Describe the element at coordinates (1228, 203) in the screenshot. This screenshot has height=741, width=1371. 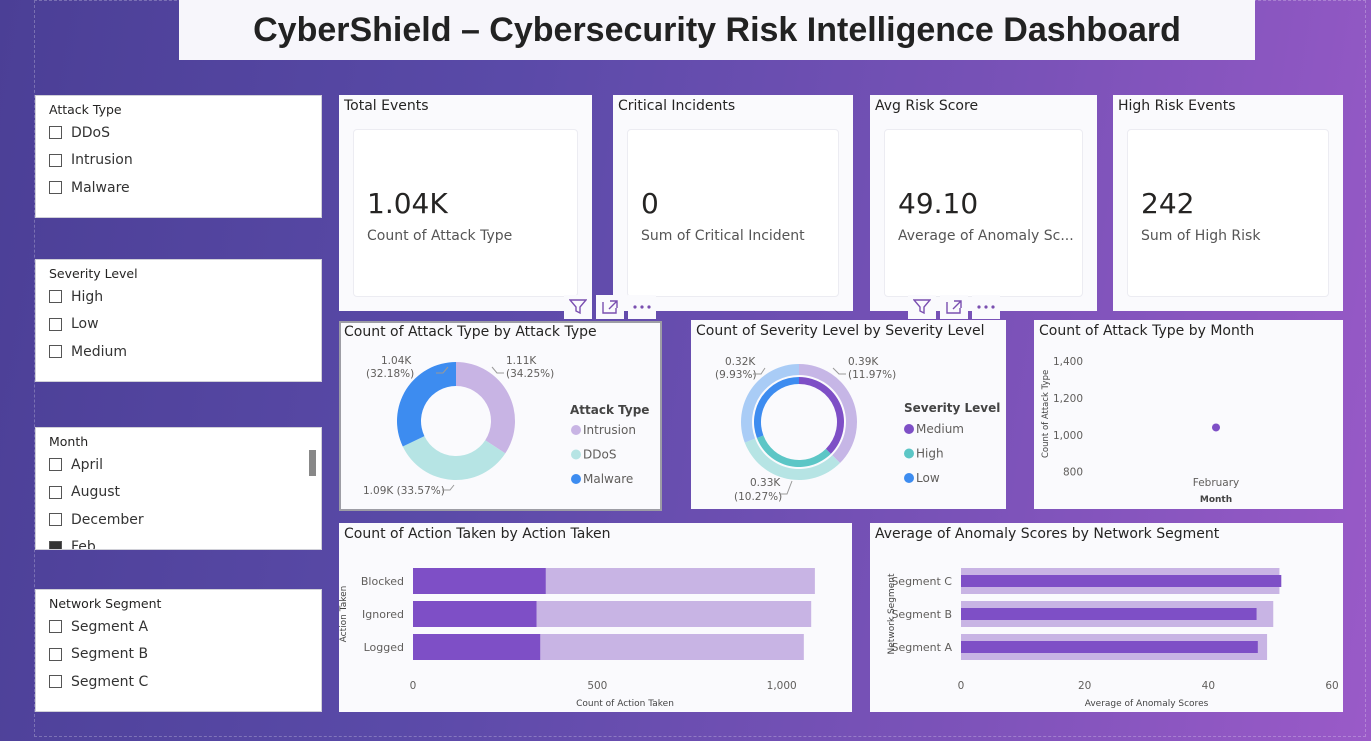
I see `kpi-high-risk-events: High Risk Events 242 Sum of High Risk` at that location.